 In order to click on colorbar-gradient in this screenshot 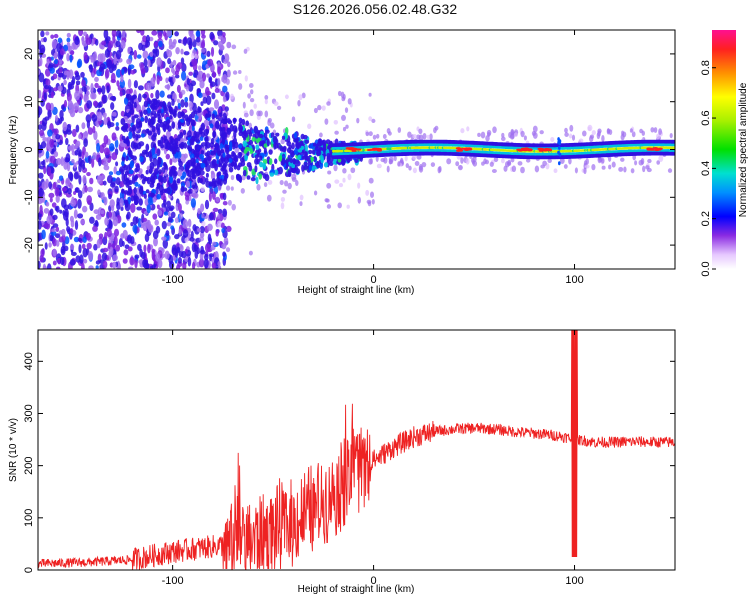, I will do `click(724, 149)`.